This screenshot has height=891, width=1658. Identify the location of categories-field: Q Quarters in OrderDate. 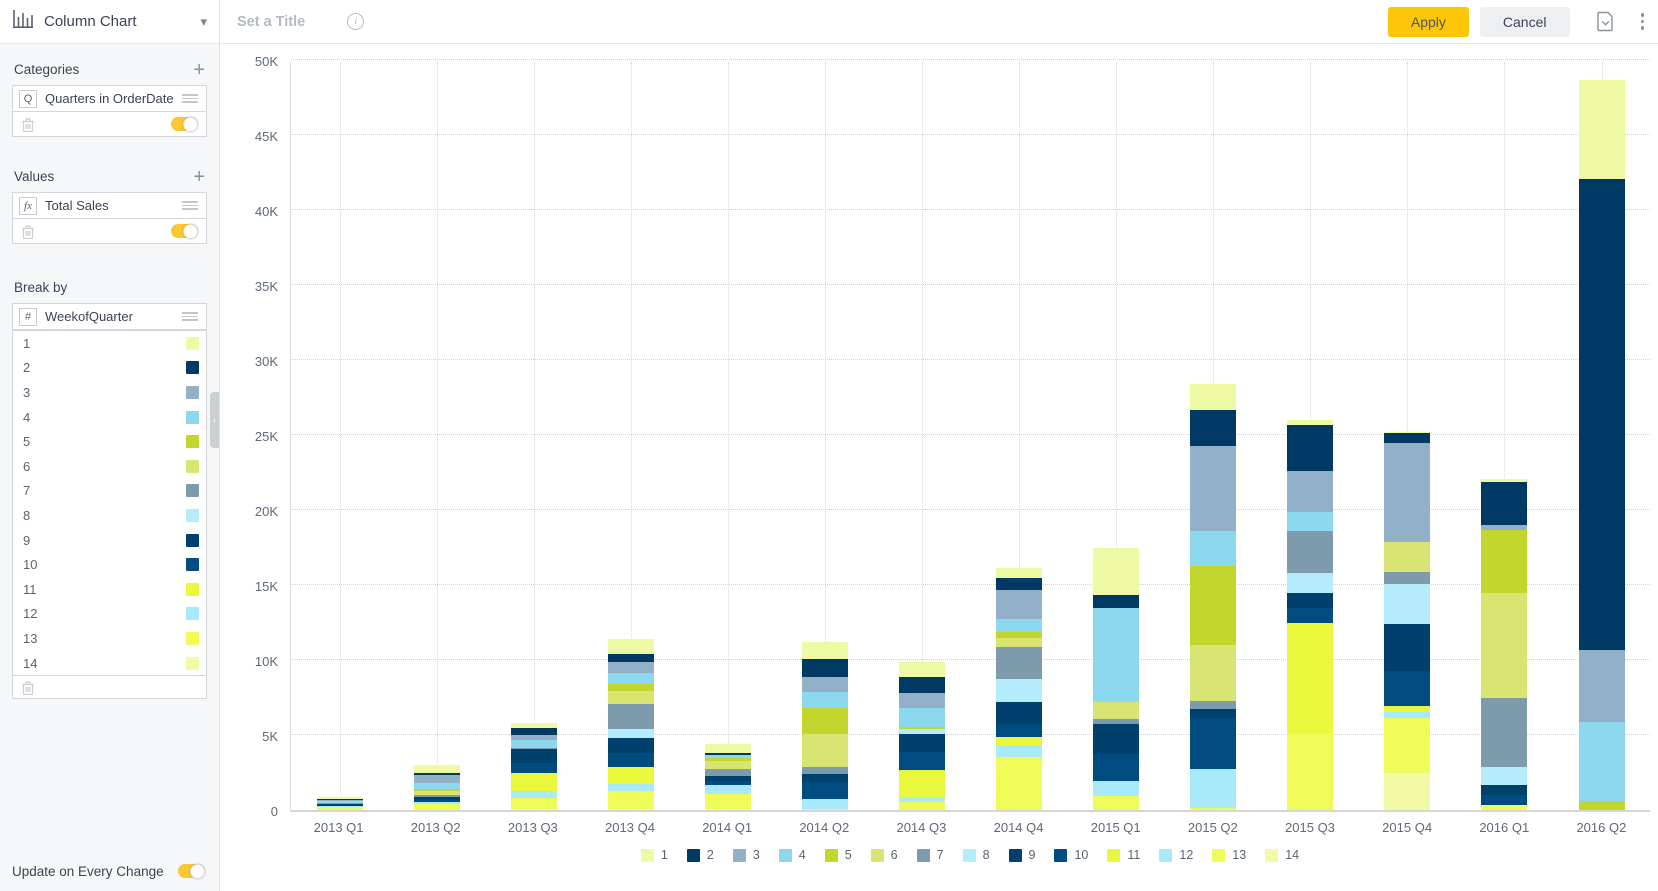
(109, 98).